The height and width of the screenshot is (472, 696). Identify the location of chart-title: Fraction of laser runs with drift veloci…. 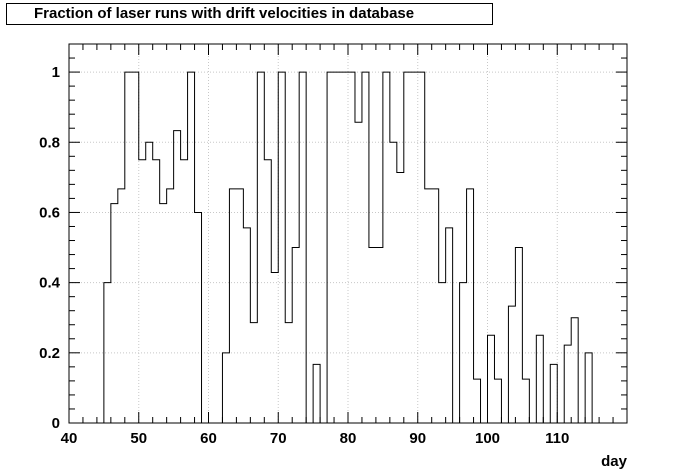
(249, 14).